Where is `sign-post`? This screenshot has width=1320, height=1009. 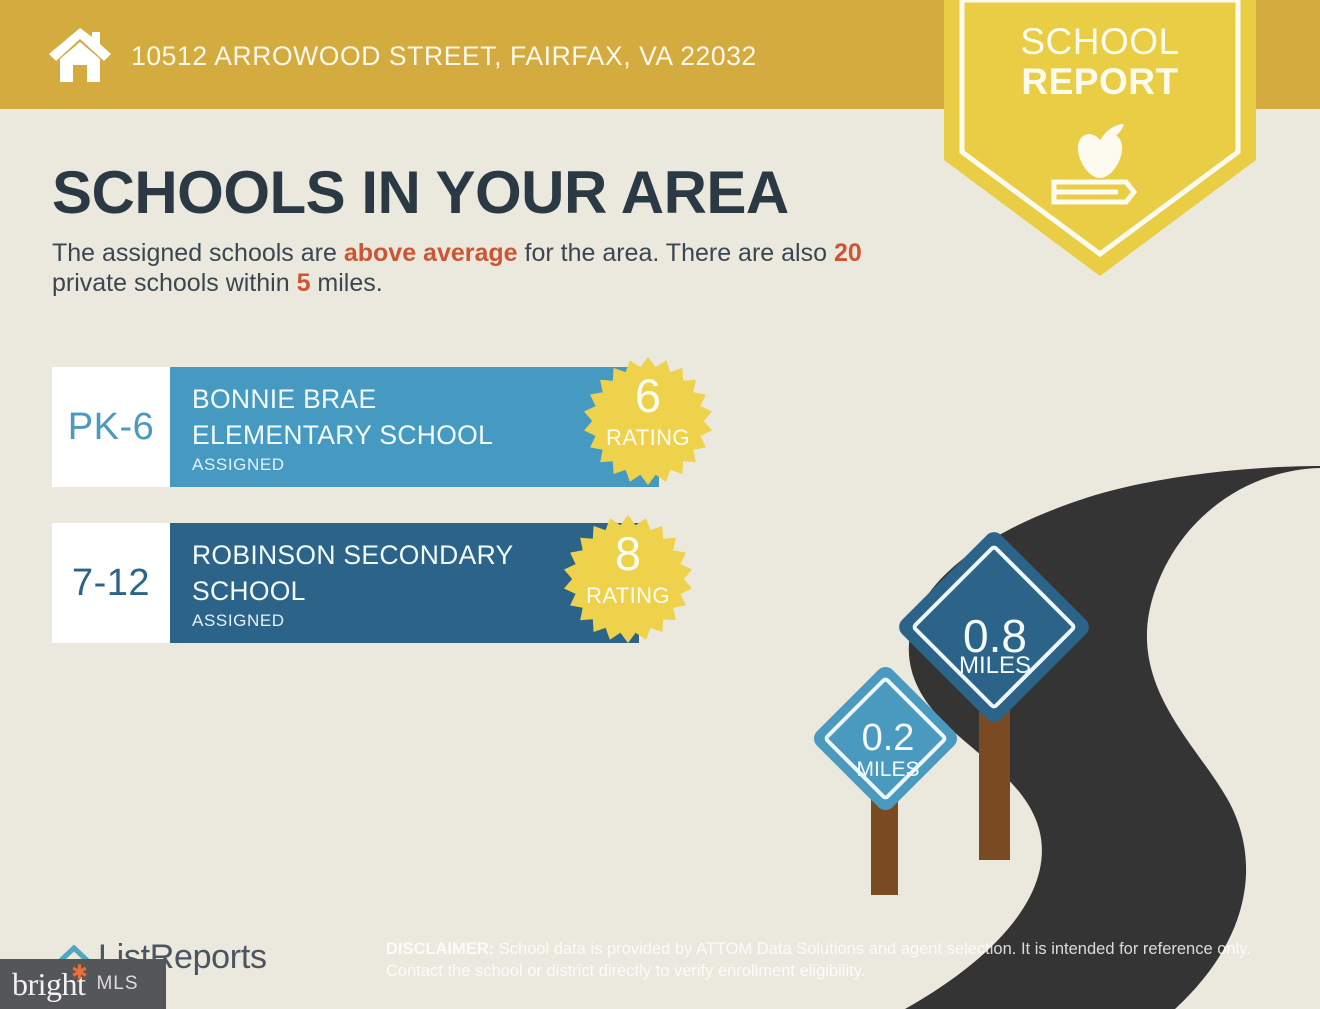 sign-post is located at coordinates (994, 778).